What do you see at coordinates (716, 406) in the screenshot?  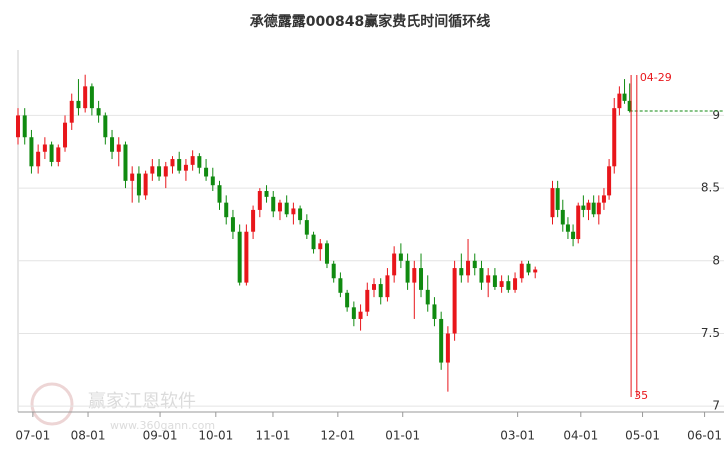 I see `y-tick-label: 7` at bounding box center [716, 406].